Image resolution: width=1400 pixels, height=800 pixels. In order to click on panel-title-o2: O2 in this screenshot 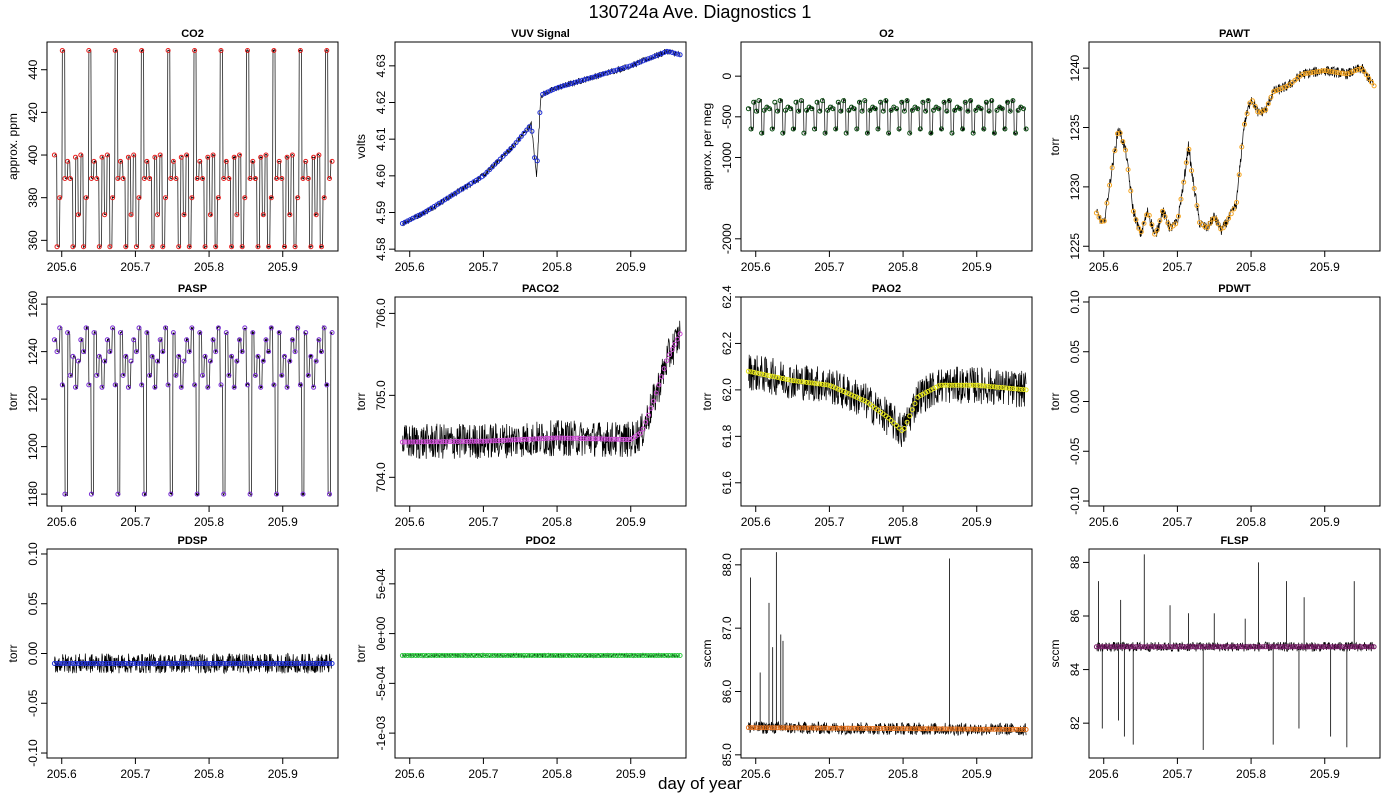, I will do `click(886, 34)`.